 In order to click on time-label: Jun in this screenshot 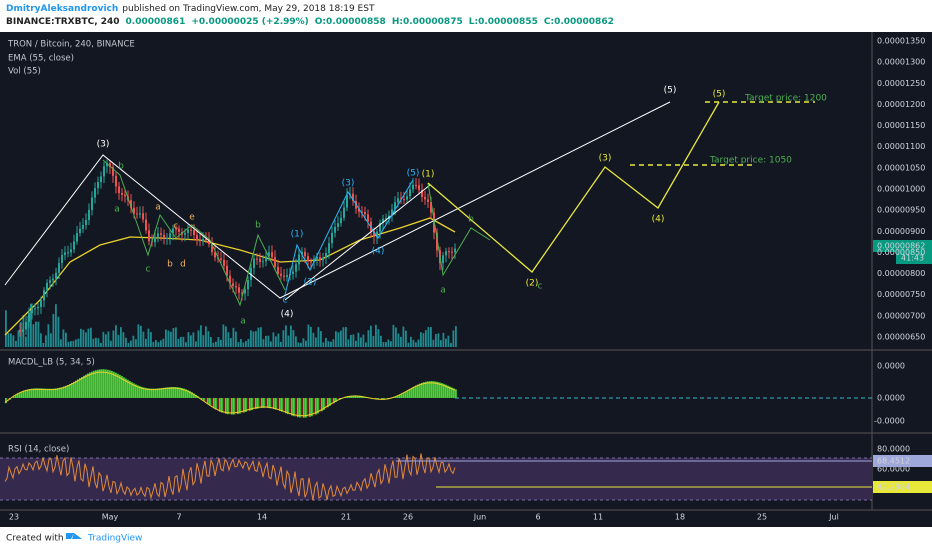, I will do `click(480, 517)`.